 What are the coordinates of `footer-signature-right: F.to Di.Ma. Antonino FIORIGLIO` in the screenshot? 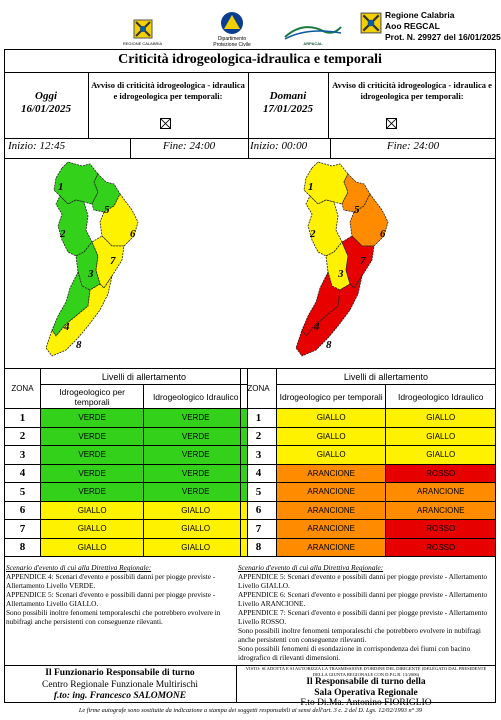 It's located at (366, 703).